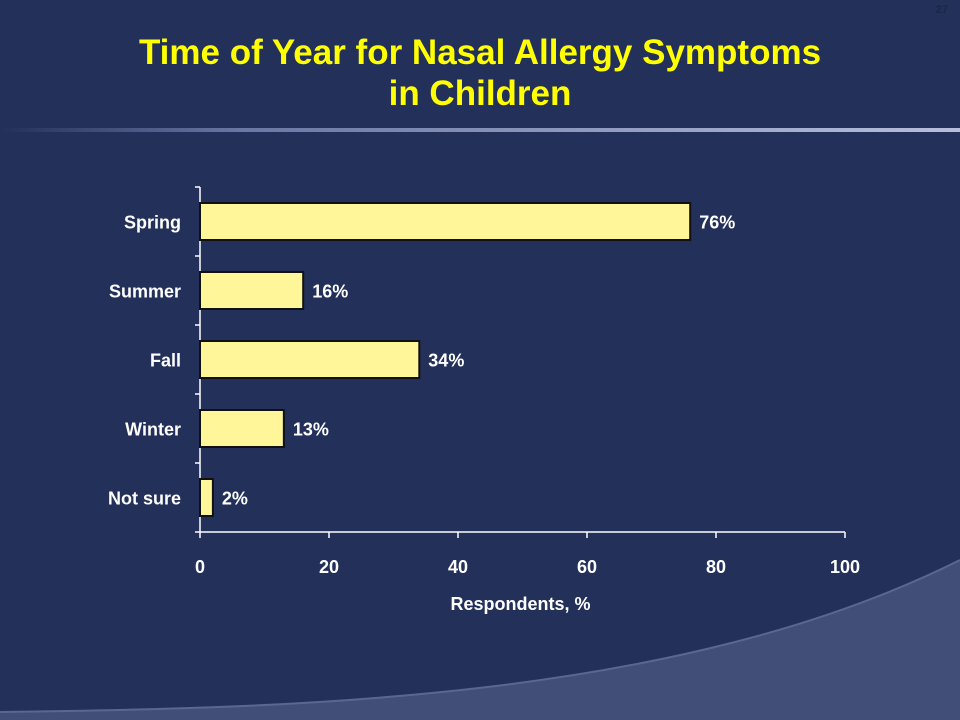  What do you see at coordinates (458, 567) in the screenshot?
I see `x-tick-label: 40` at bounding box center [458, 567].